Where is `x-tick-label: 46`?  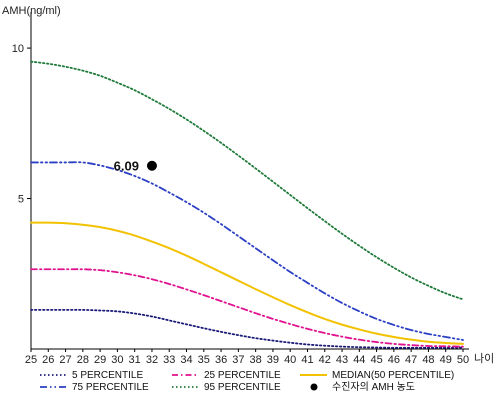
x-tick-label: 46 is located at coordinates (394, 360).